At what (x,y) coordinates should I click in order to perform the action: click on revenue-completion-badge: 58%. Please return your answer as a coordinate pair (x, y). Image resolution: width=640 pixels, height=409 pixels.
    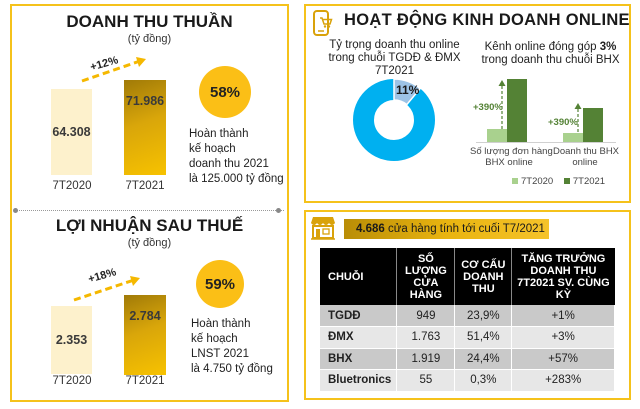
    Looking at the image, I should click on (225, 92).